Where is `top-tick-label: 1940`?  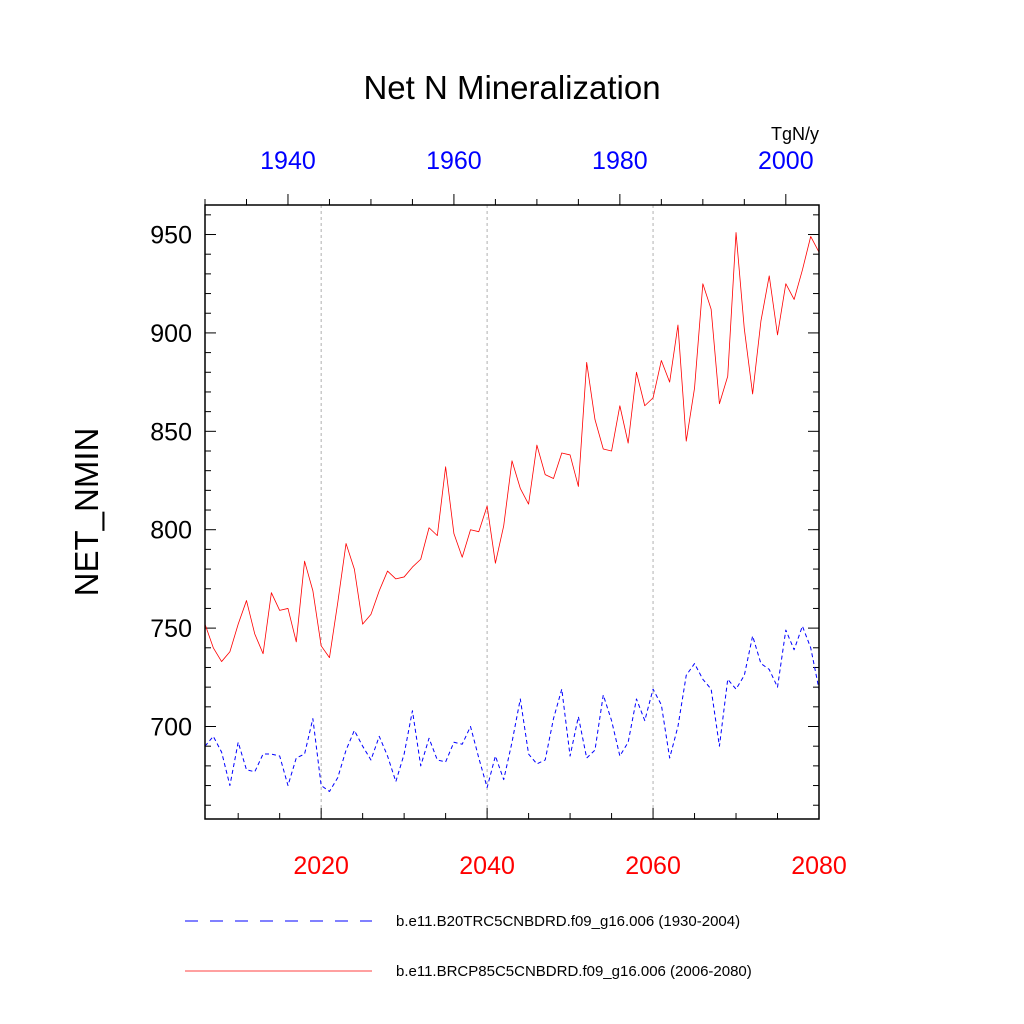 top-tick-label: 1940 is located at coordinates (288, 161).